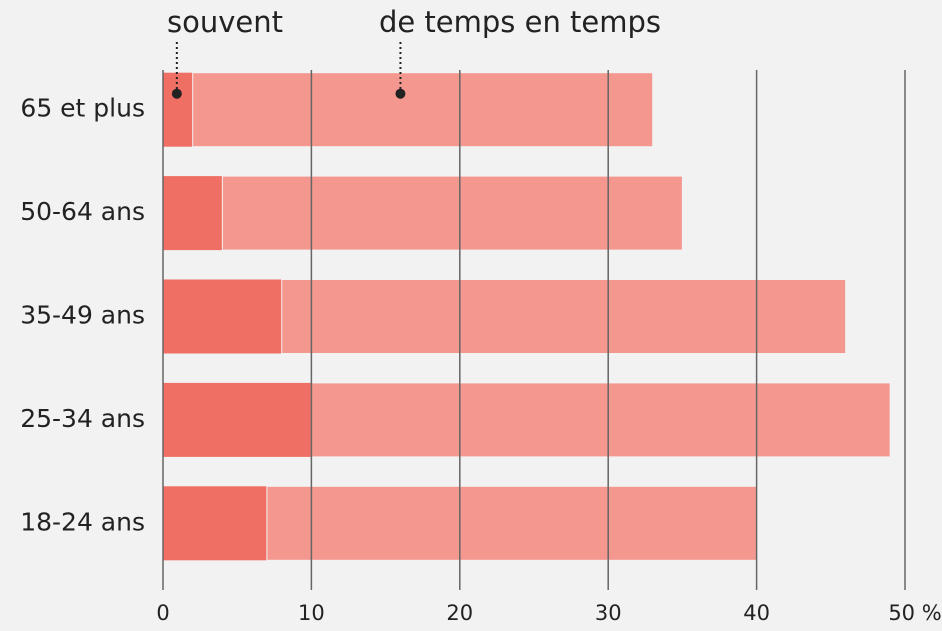 Image resolution: width=942 pixels, height=631 pixels. I want to click on x-tick-label: 40, so click(756, 613).